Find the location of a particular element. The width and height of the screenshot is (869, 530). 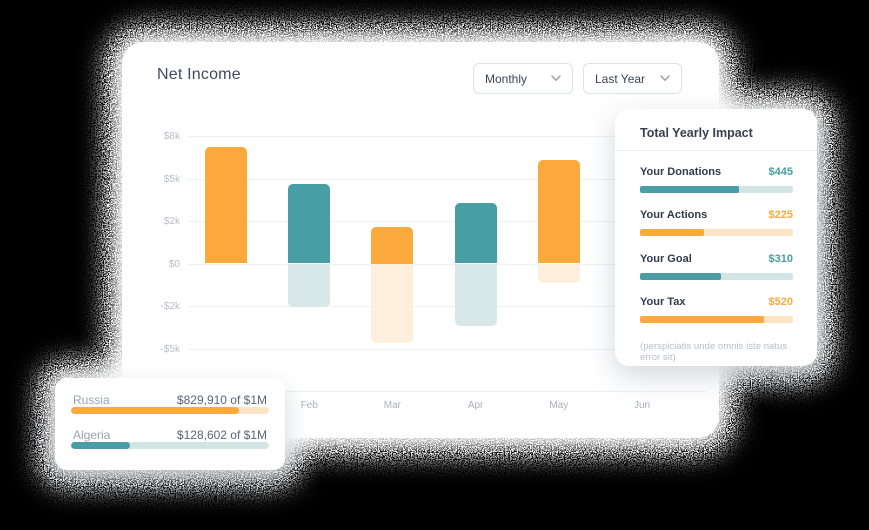

panel-title: Total Yearly Impact is located at coordinates (696, 133).